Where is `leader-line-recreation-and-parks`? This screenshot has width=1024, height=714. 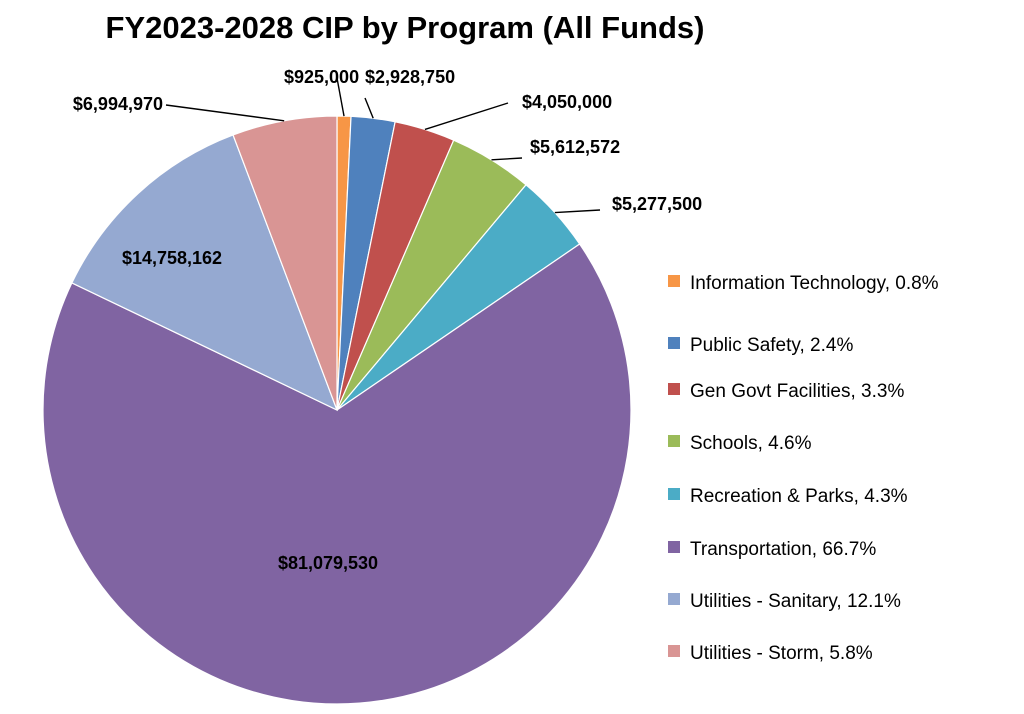
leader-line-recreation-and-parks is located at coordinates (577, 211).